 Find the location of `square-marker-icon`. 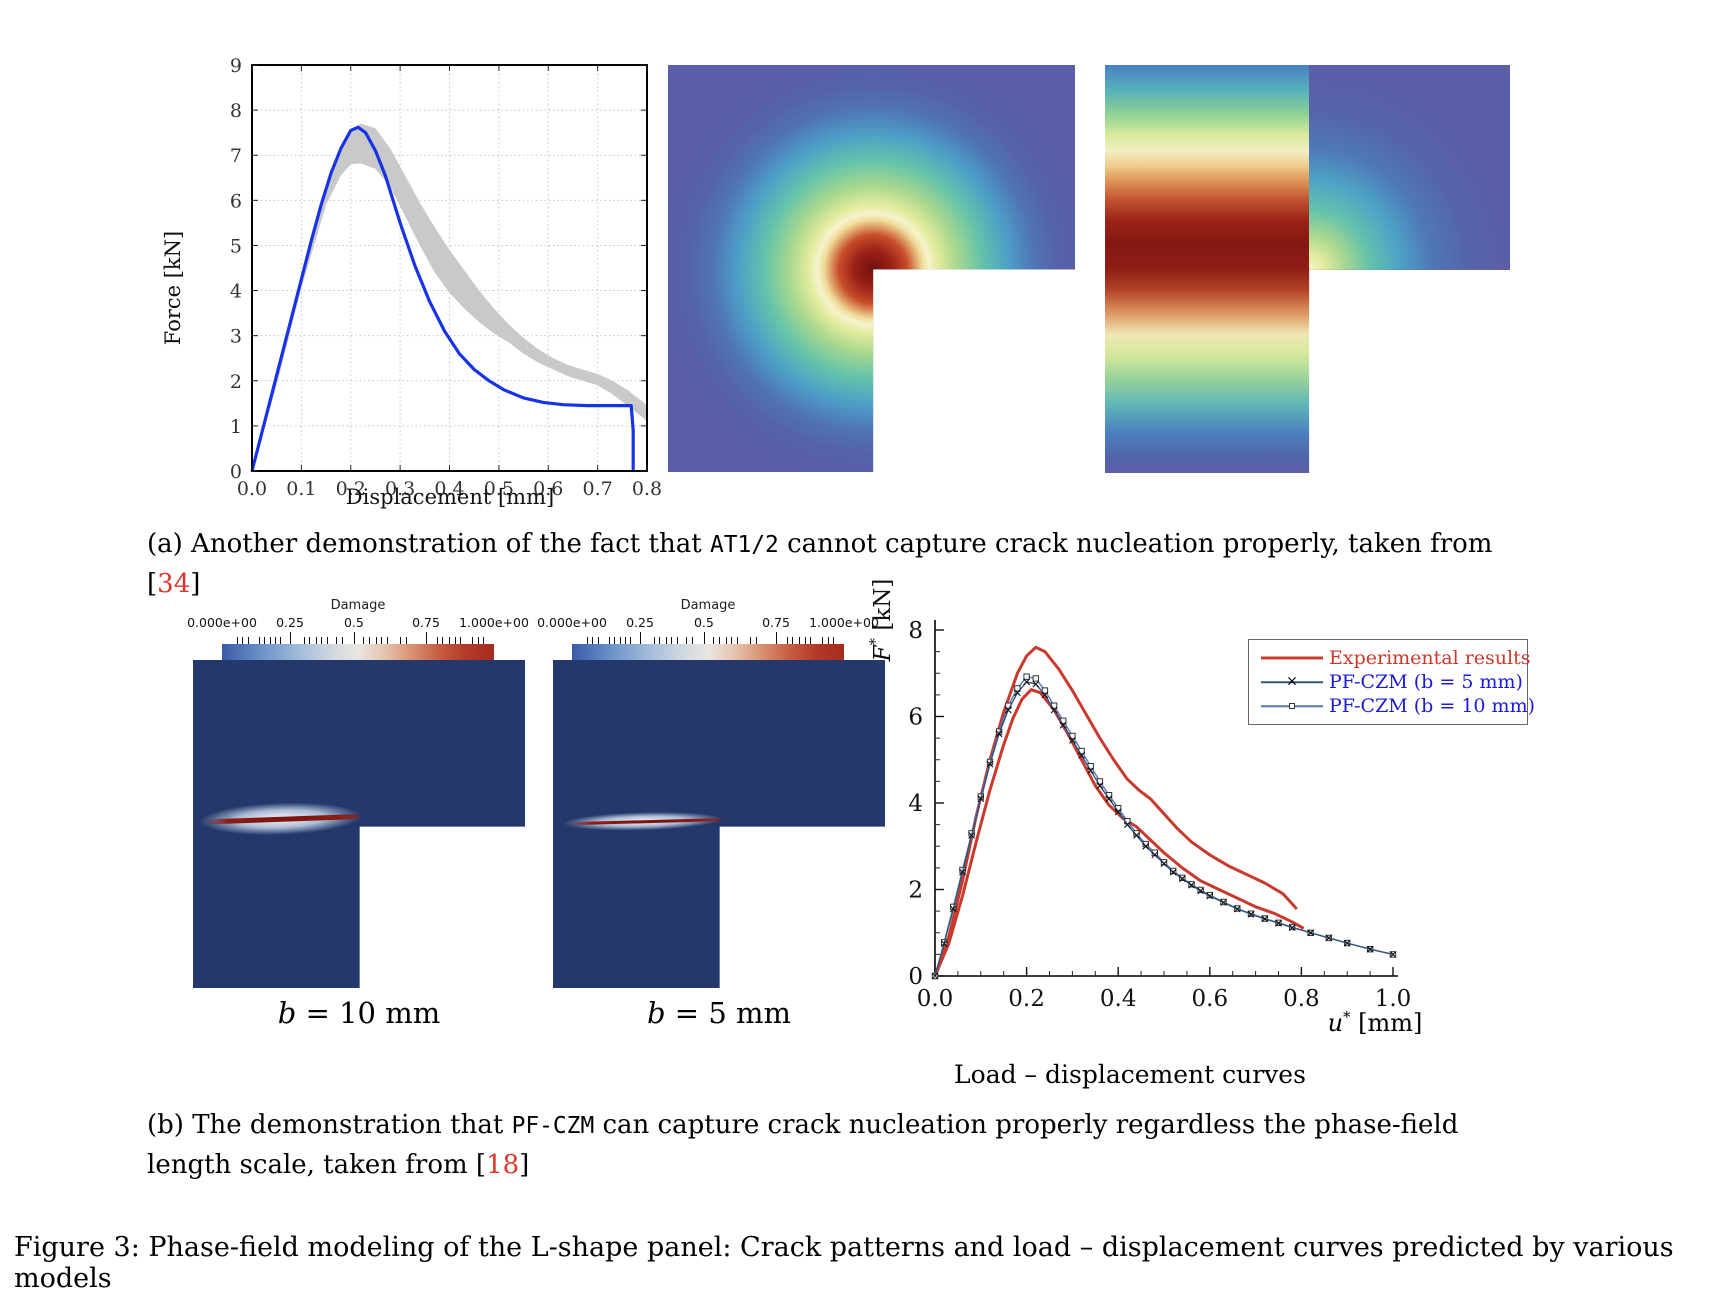

square-marker-icon is located at coordinates (1292, 706).